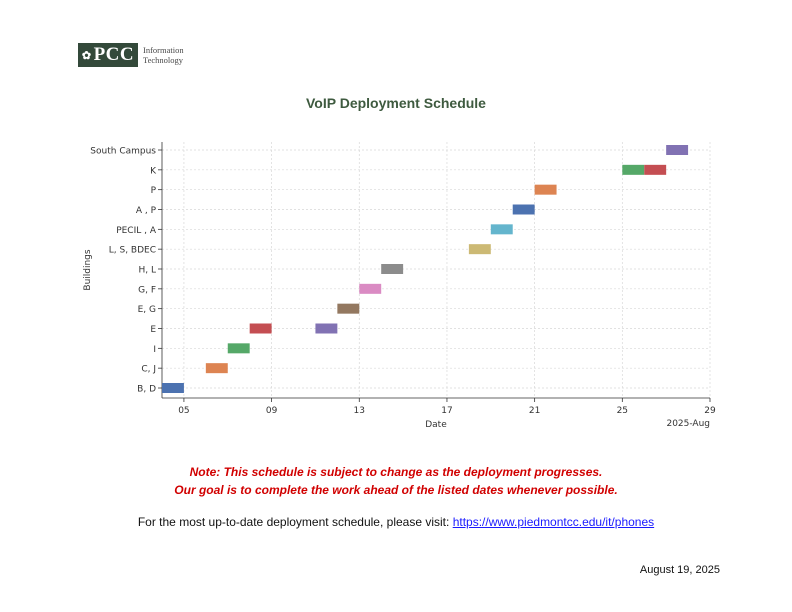 This screenshot has width=792, height=612. What do you see at coordinates (446, 411) in the screenshot?
I see `x-tick-label: 17` at bounding box center [446, 411].